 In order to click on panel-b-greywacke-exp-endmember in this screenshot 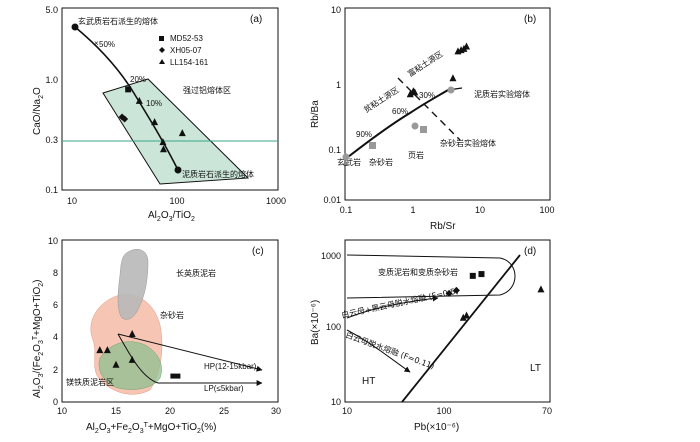, I will do `click(423, 129)`.